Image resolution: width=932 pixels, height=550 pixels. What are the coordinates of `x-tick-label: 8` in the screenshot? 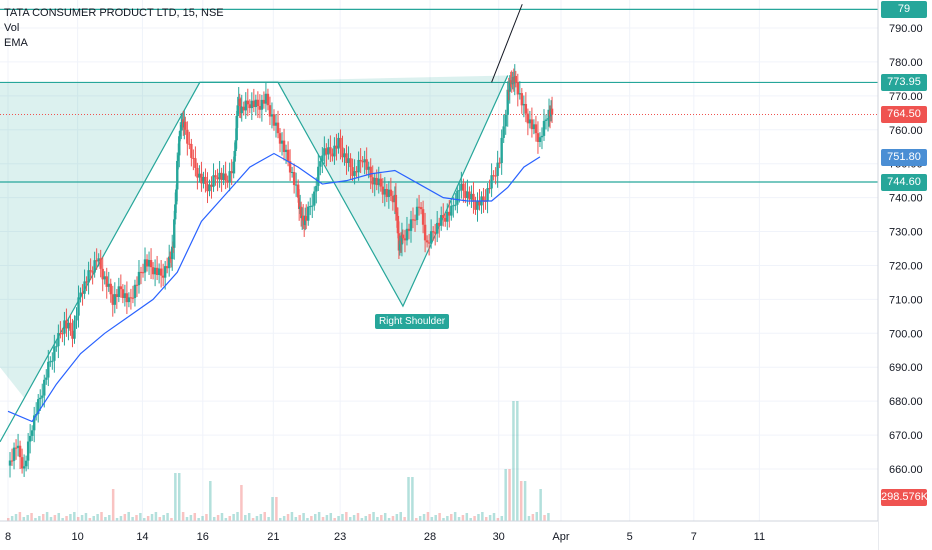 It's located at (8, 537).